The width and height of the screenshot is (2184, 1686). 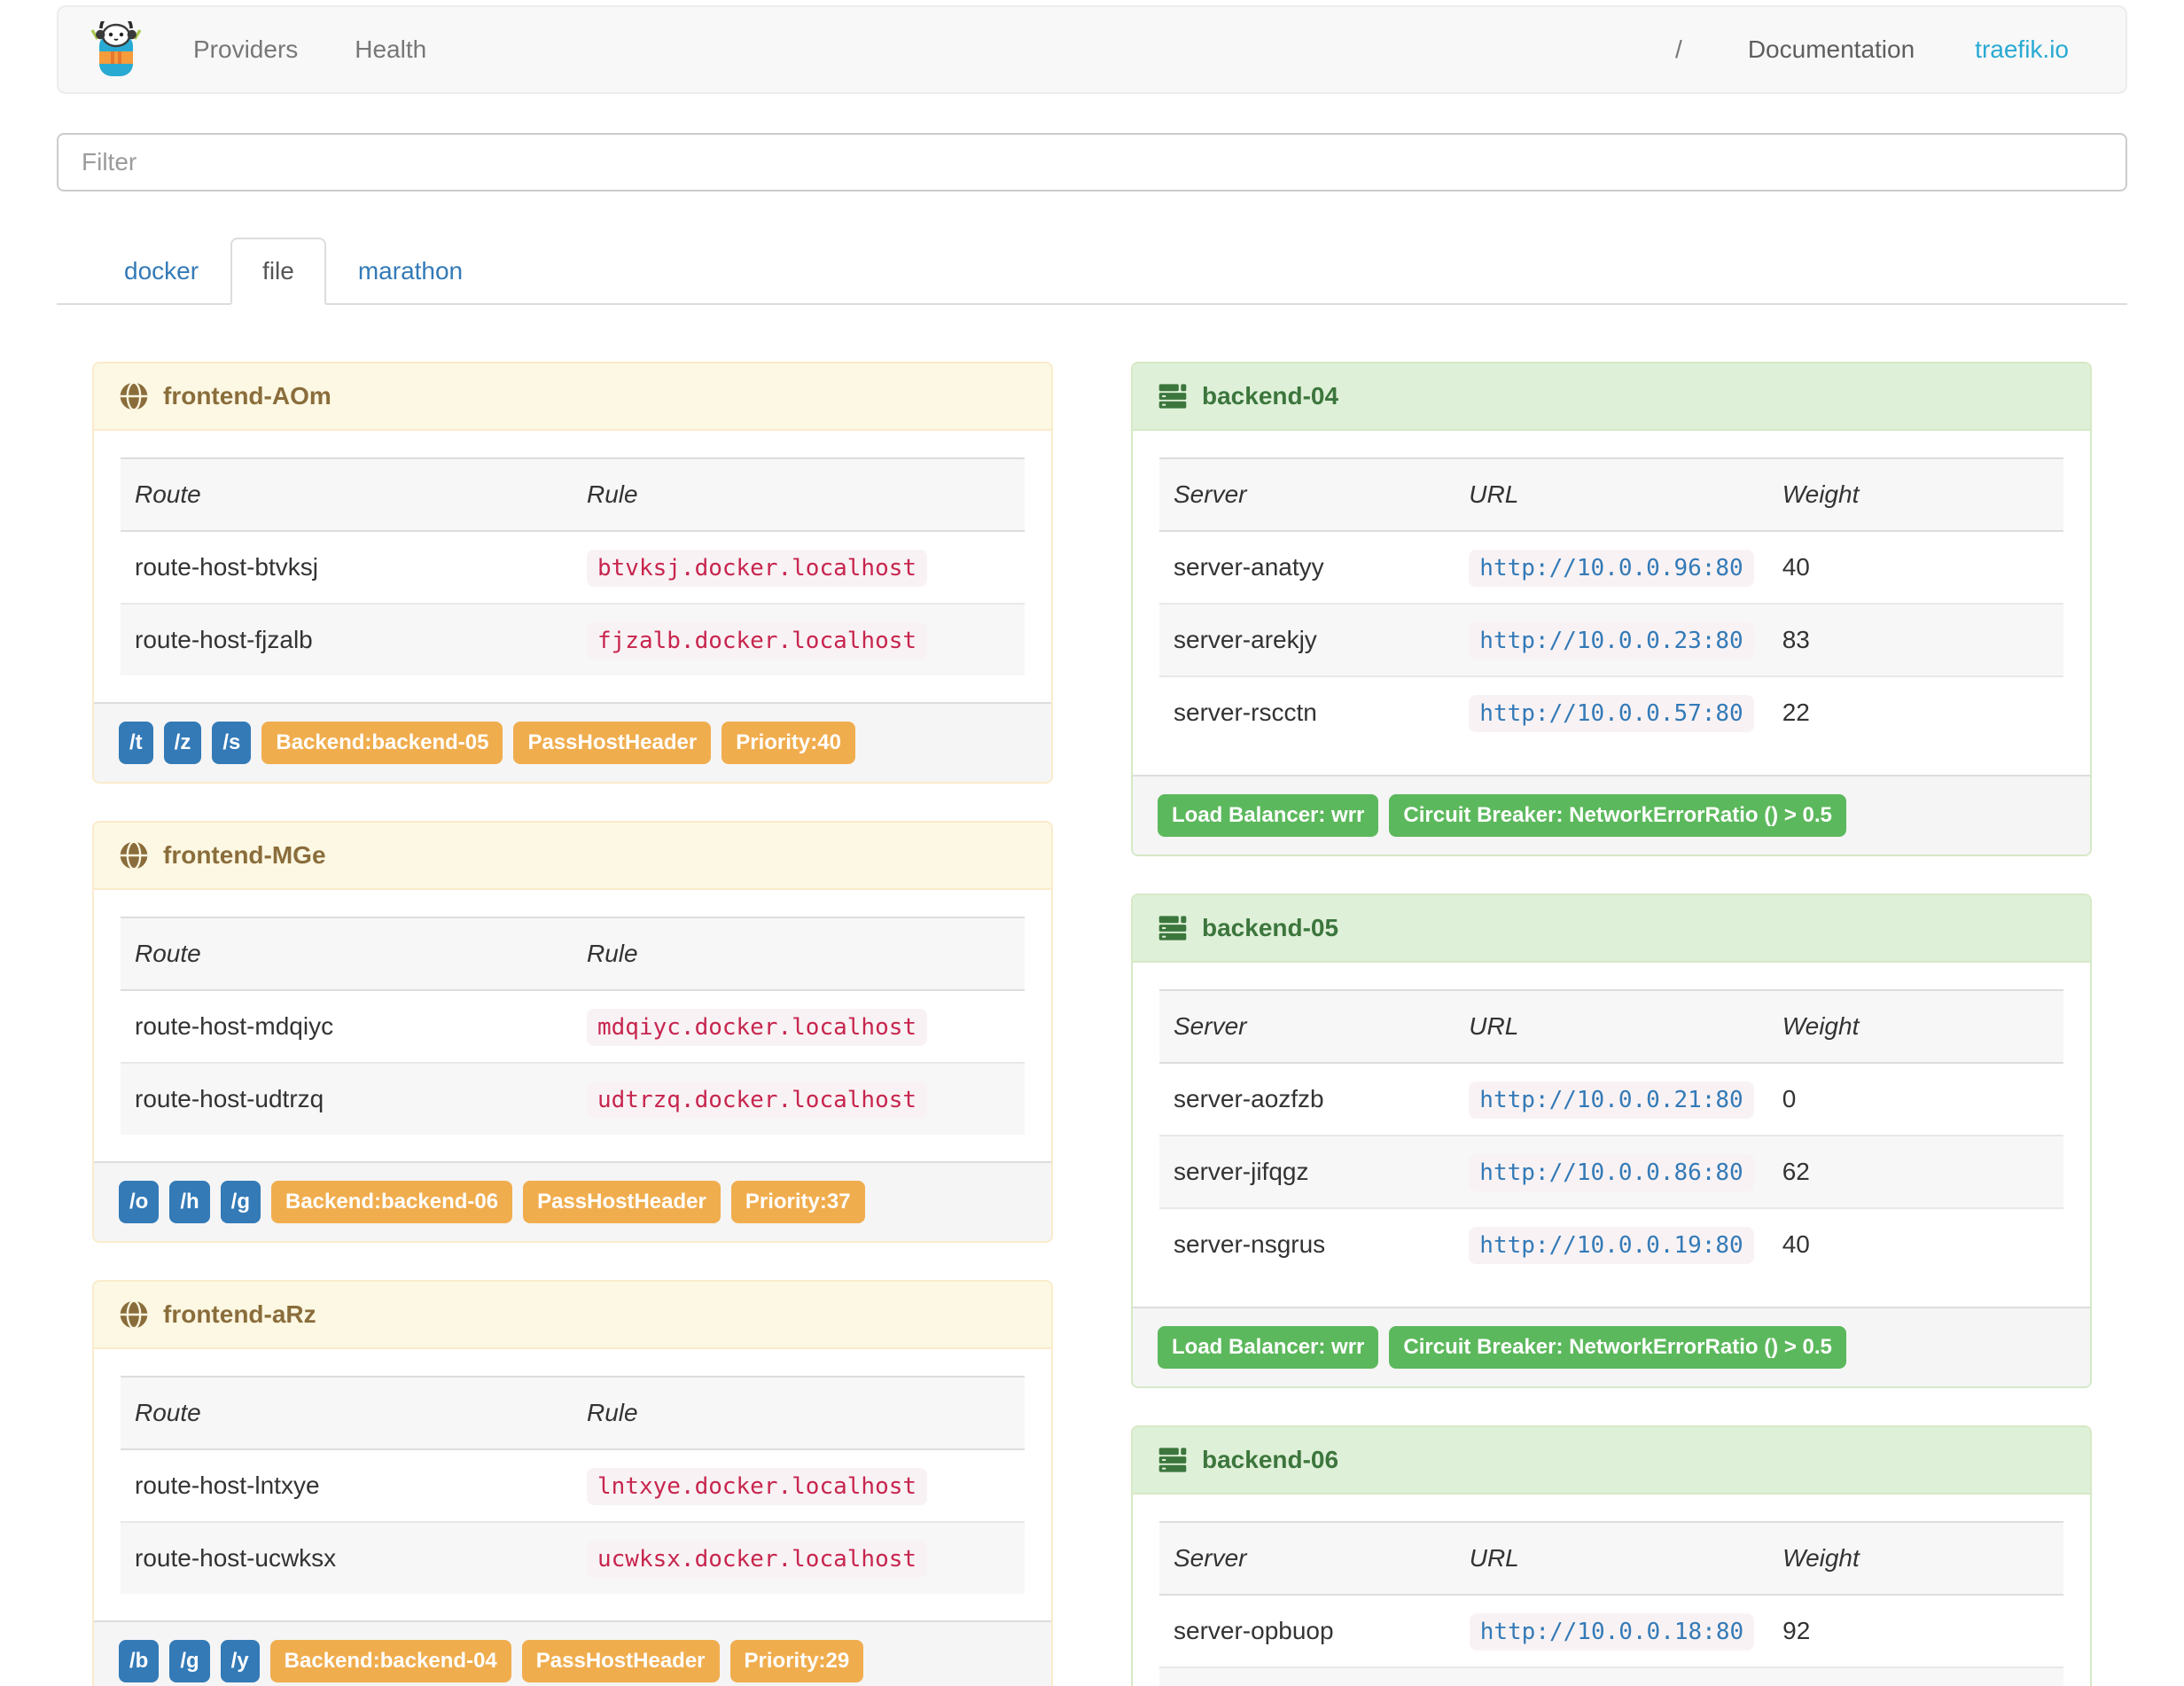 I want to click on frontend-panel-heading: frontend-AOm, so click(x=572, y=397).